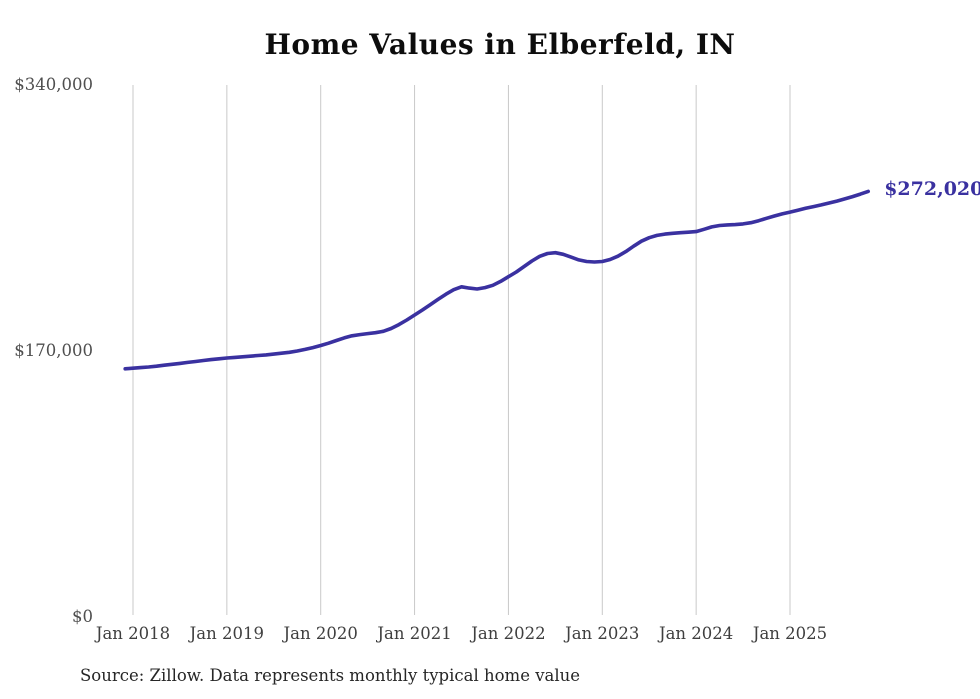 The image size is (980, 699). What do you see at coordinates (602, 633) in the screenshot?
I see `x-axis-tick-label: Jan 2023` at bounding box center [602, 633].